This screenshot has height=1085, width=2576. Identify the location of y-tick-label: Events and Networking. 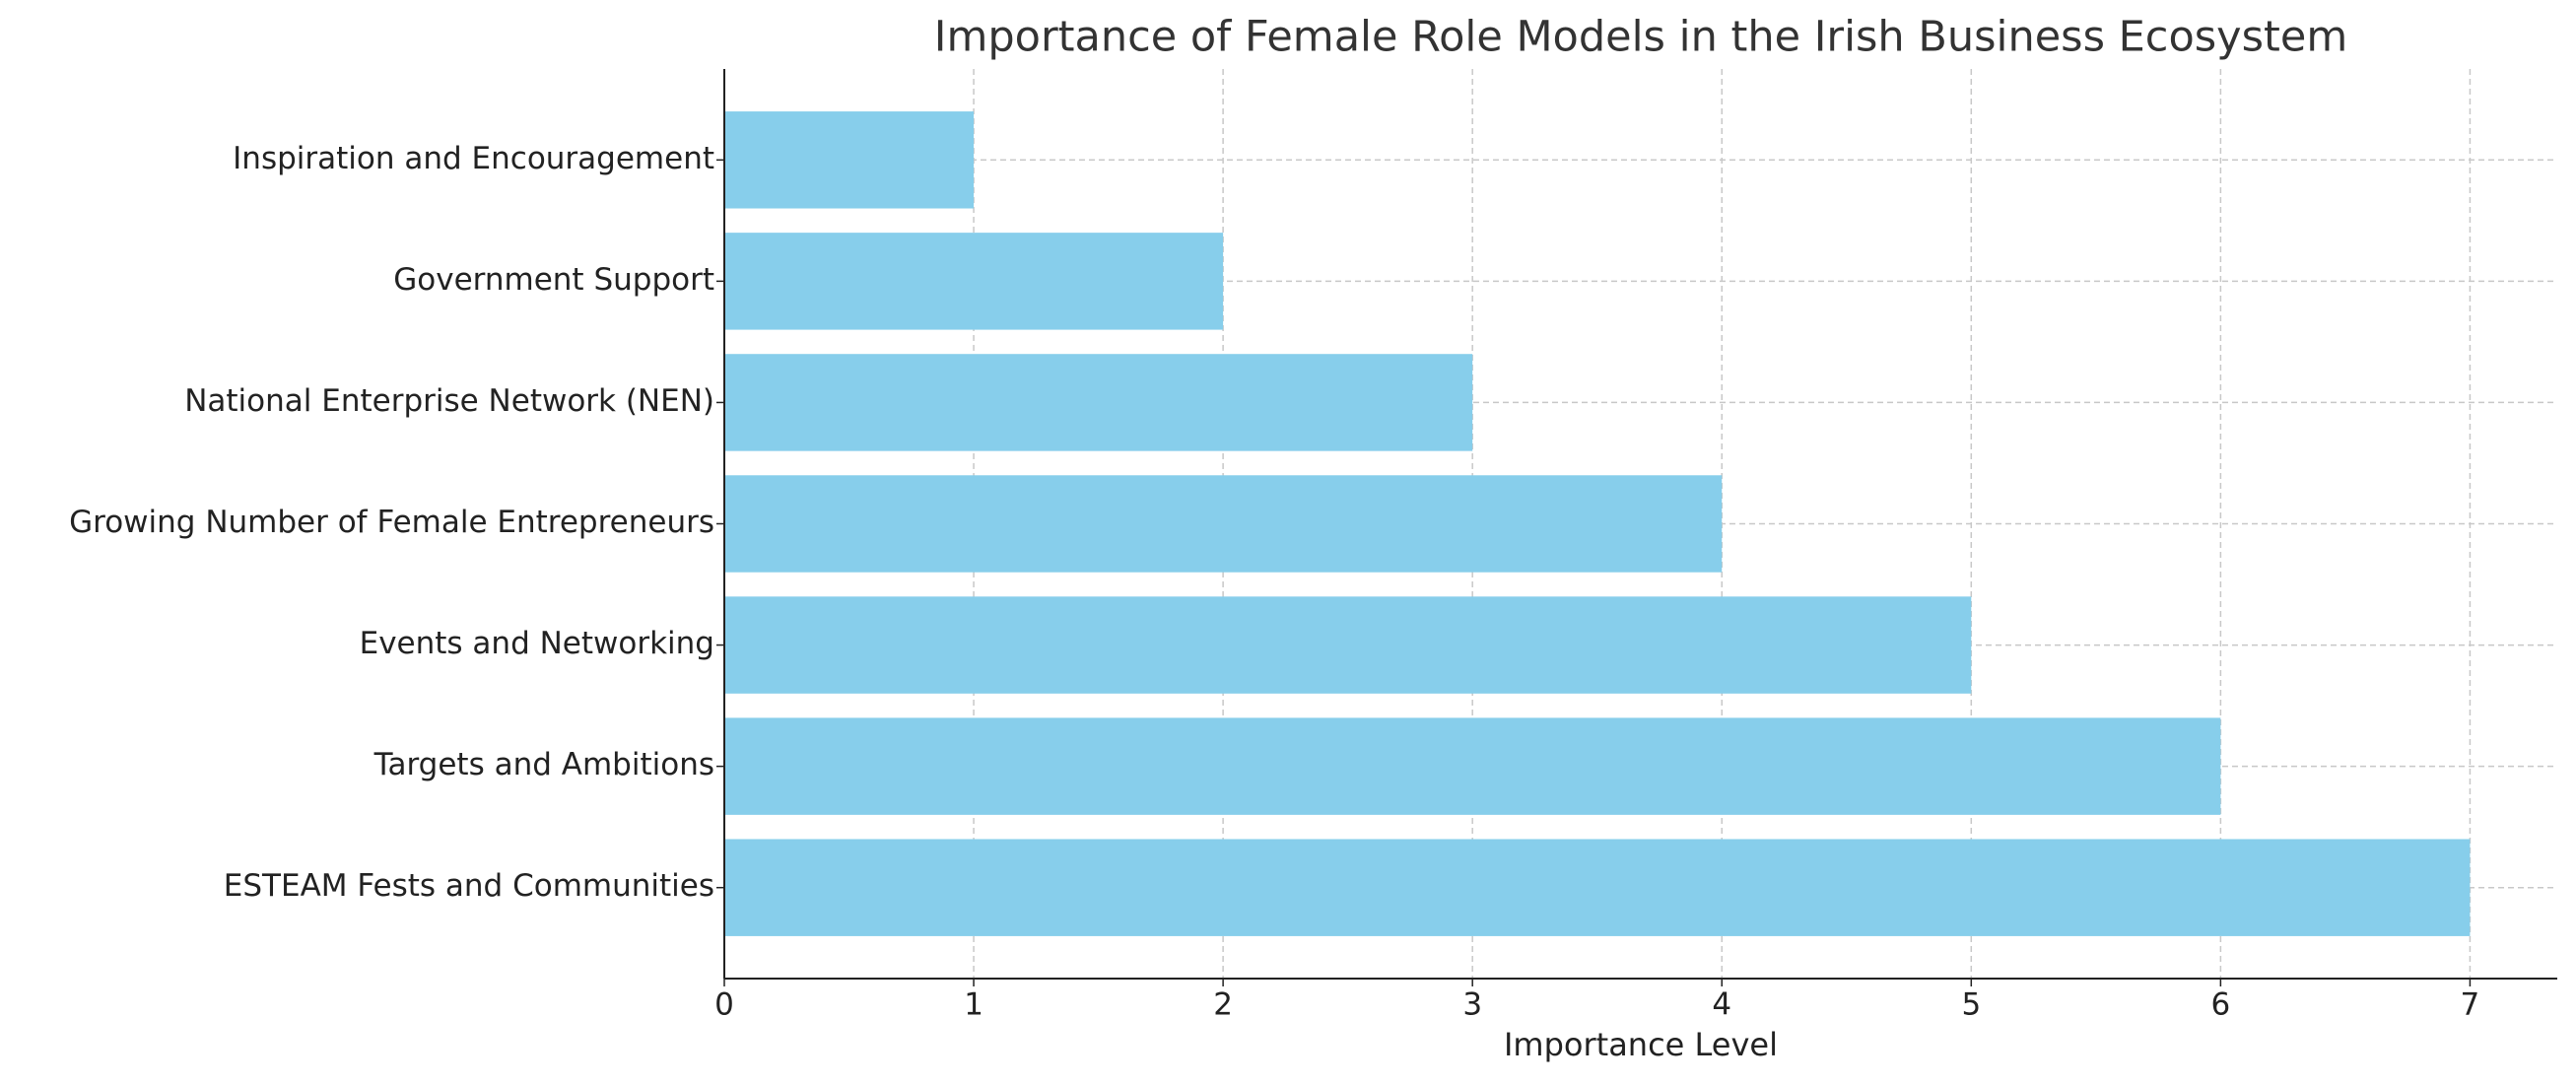
(537, 643).